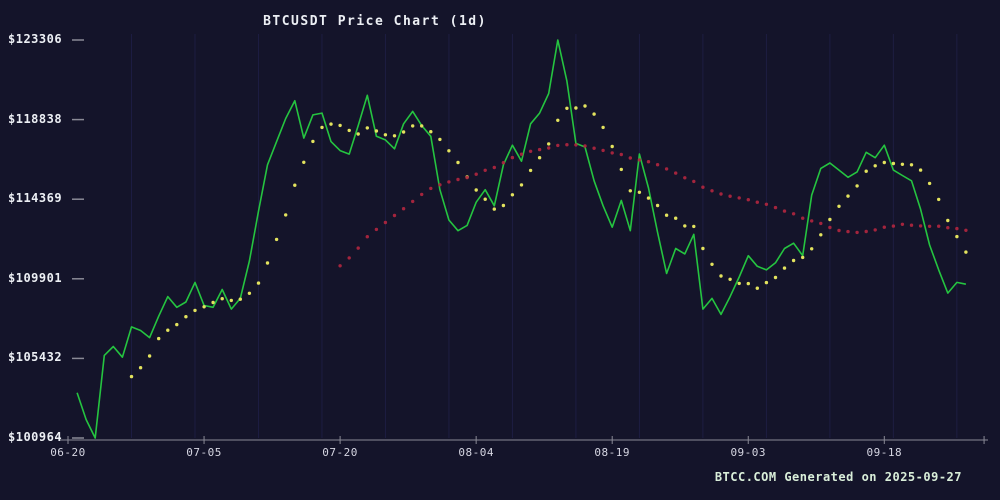 This screenshot has height=500, width=1000. I want to click on y-axis-label: $100964, so click(35, 437).